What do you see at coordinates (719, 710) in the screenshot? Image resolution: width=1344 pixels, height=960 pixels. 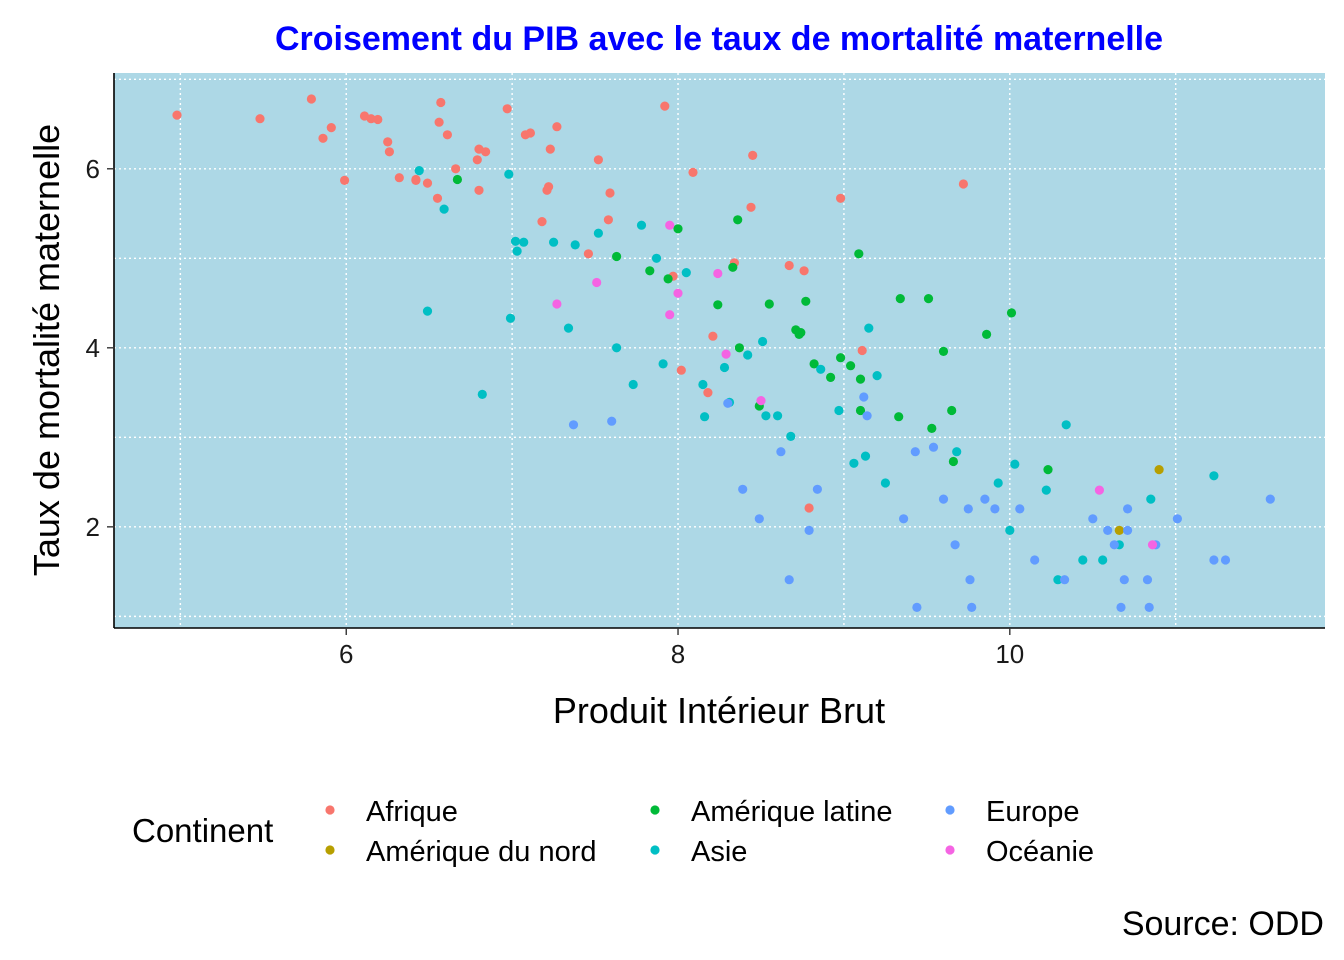 I see `x-axis-title: Produit Intérieur Brut` at bounding box center [719, 710].